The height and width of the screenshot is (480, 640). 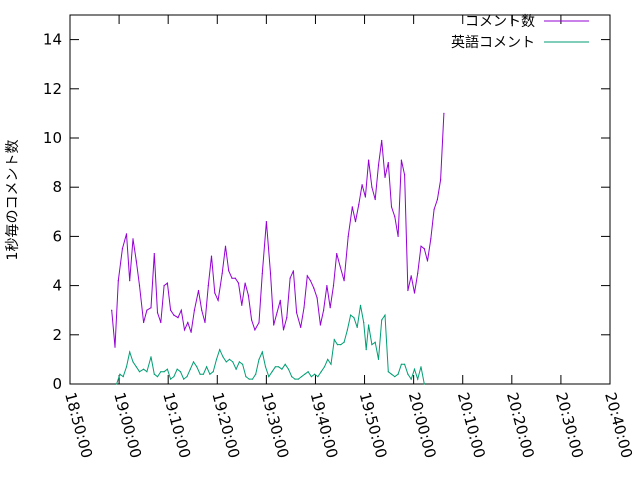 What do you see at coordinates (57, 286) in the screenshot?
I see `y-tick-label: 4` at bounding box center [57, 286].